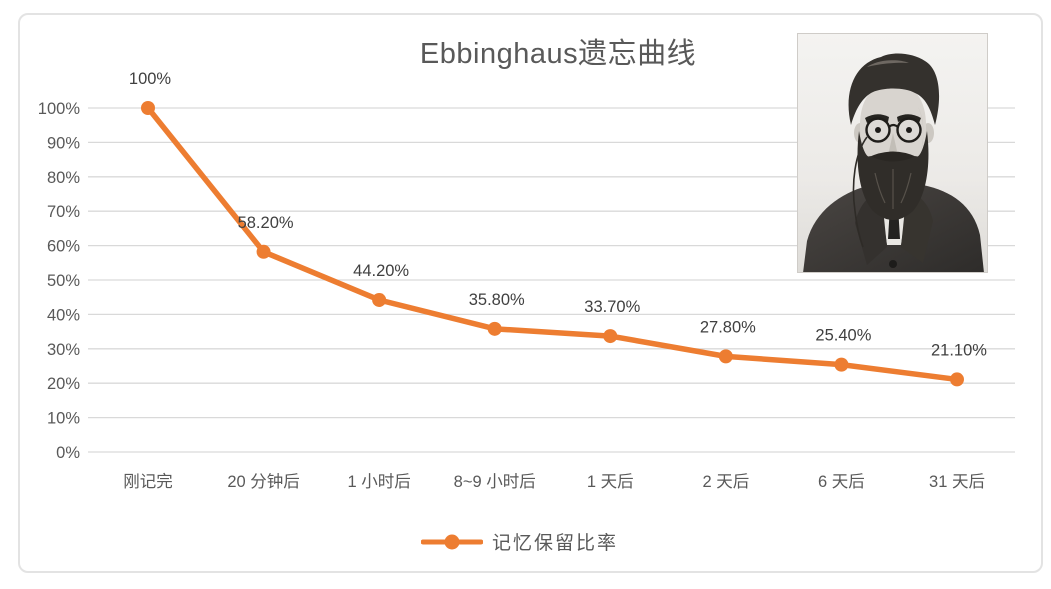  I want to click on glasses-icon, so click(893, 130).